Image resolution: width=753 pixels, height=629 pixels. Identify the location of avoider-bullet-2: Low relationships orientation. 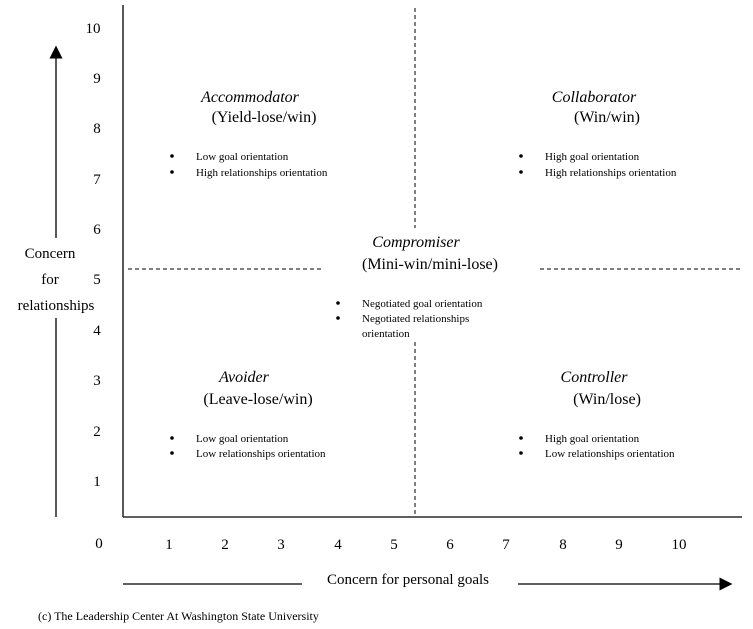
(261, 454).